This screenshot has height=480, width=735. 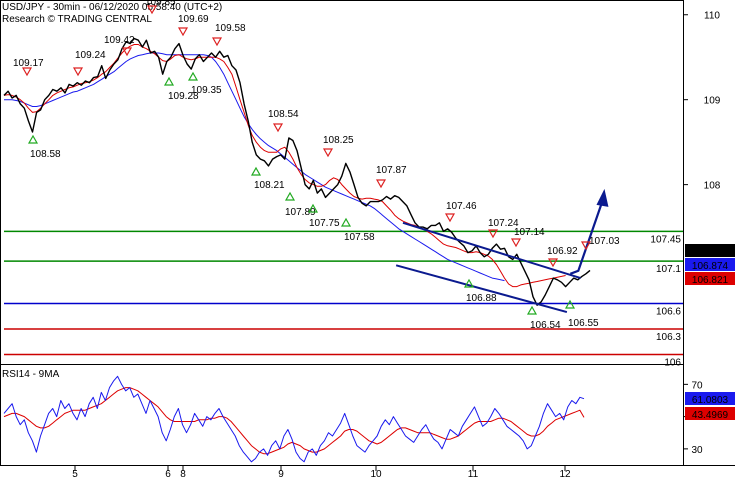 I want to click on x-tick-label: 5, so click(x=75, y=474).